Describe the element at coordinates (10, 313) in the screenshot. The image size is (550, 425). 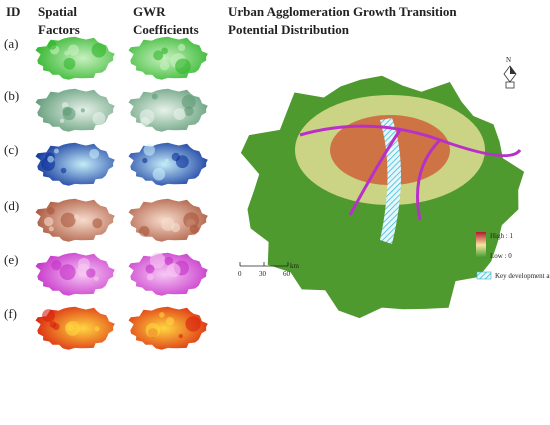
I see `row-label: (f)` at that location.